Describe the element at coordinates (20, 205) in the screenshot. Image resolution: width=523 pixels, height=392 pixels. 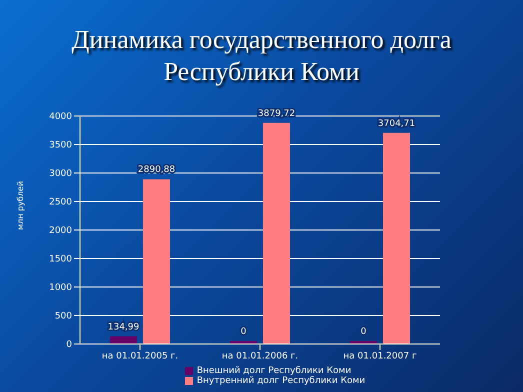
I see `y-axis-title: млн рублей` at that location.